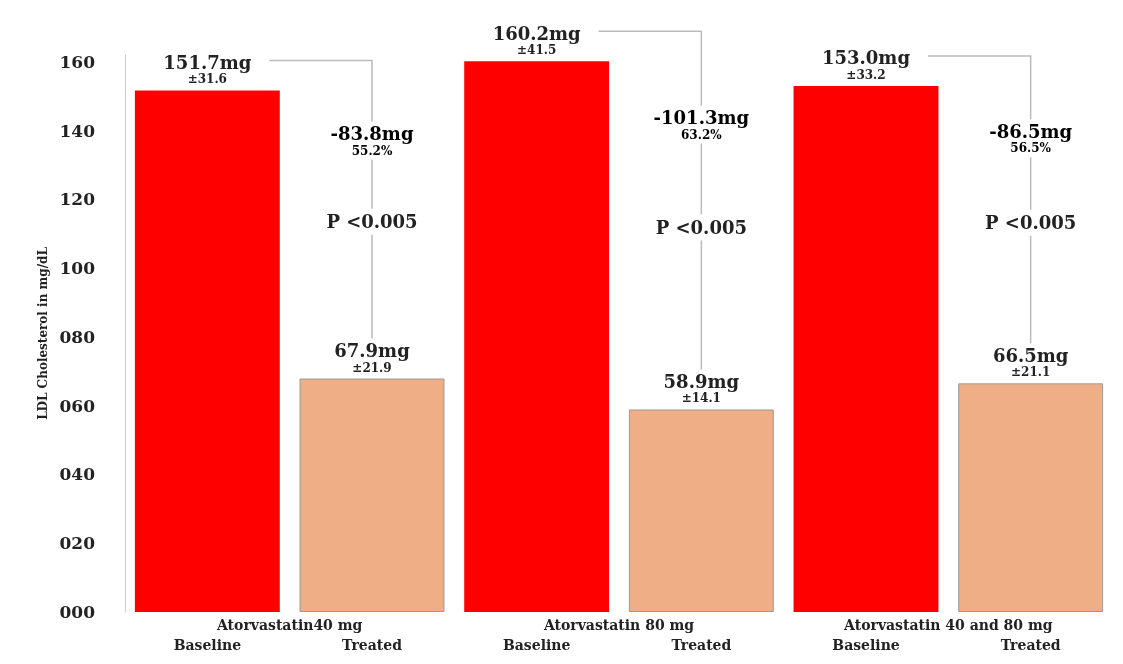 This screenshot has height=664, width=1123. I want to click on annotation: -83.8mg 55.2%, so click(372, 140).